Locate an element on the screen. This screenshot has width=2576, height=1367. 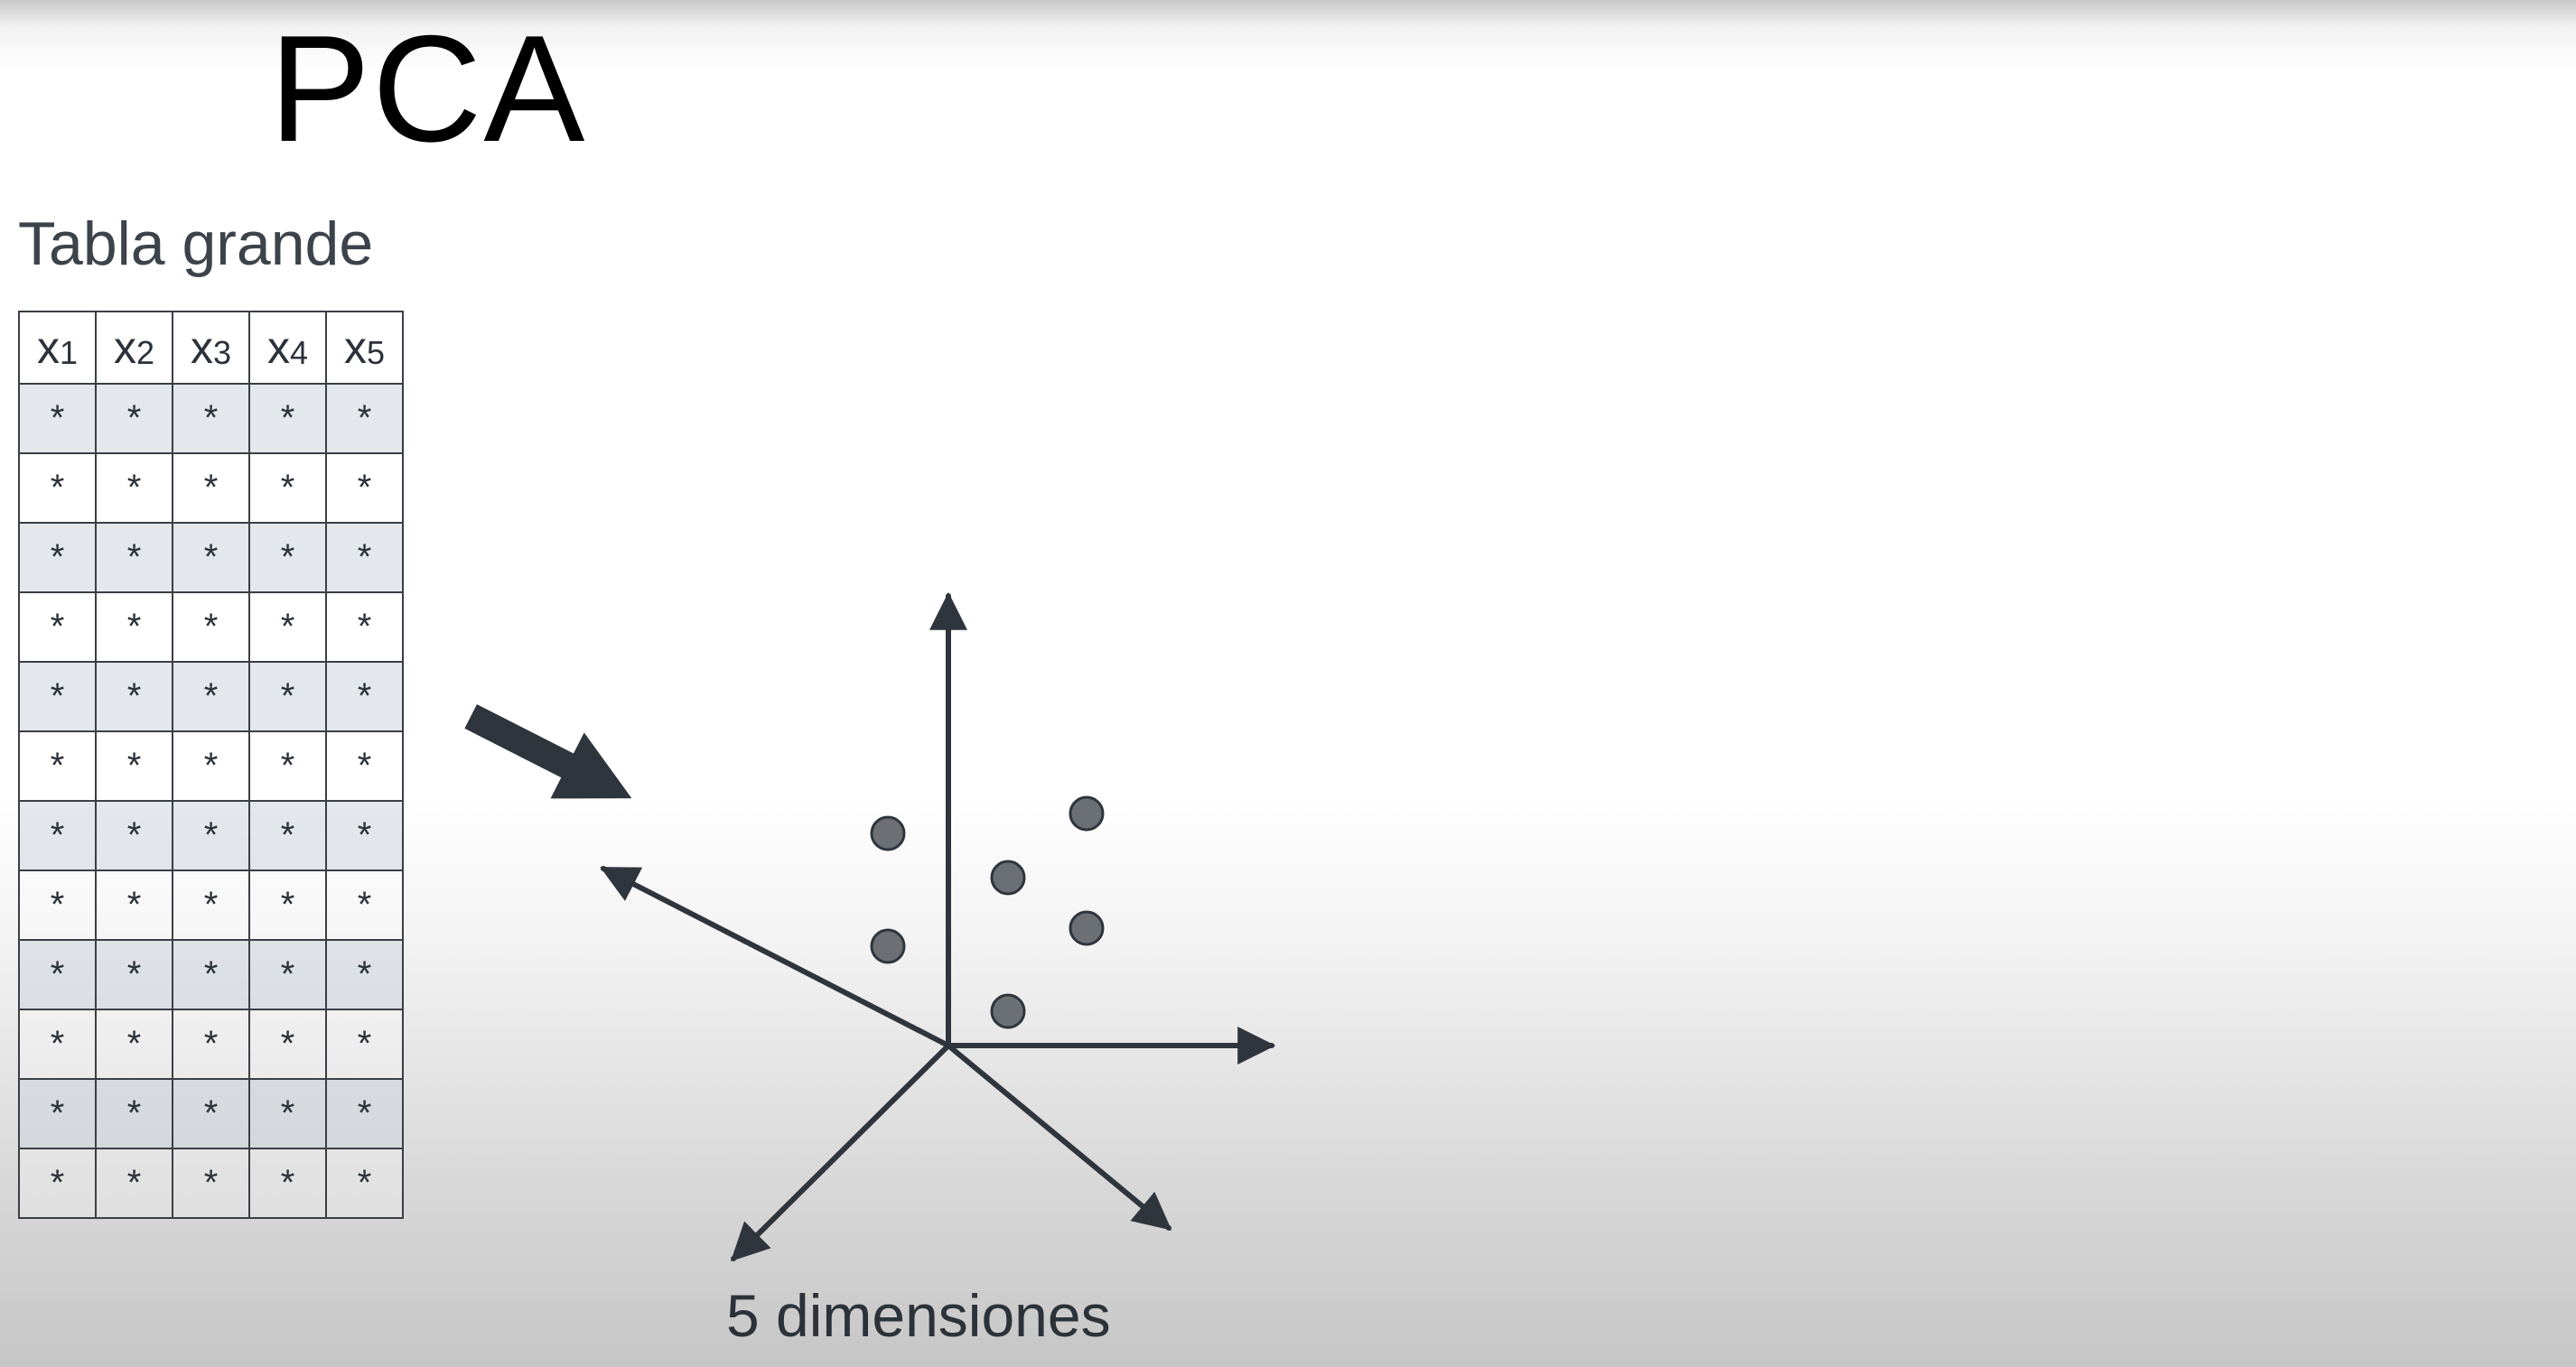
table-header-row: x1 x2 x3 x4 x5 is located at coordinates (211, 348).